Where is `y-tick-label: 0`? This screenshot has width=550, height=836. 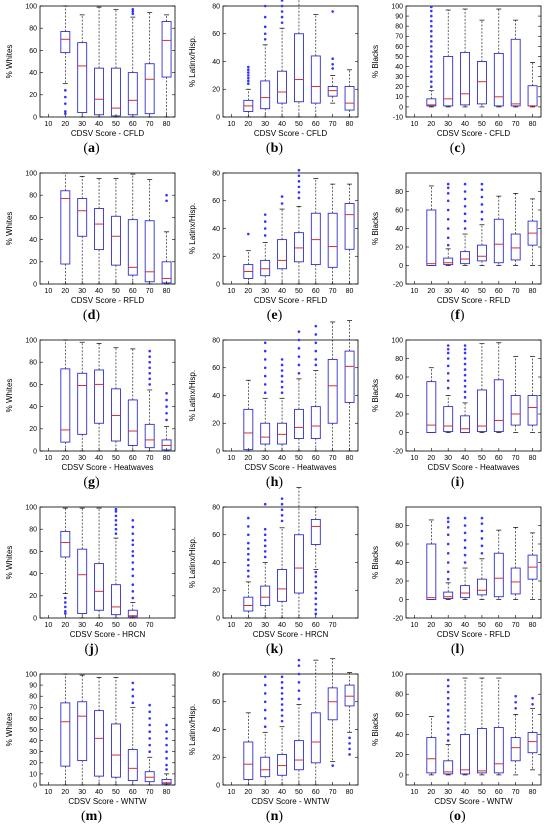
y-tick-label: 0 is located at coordinates (35, 618).